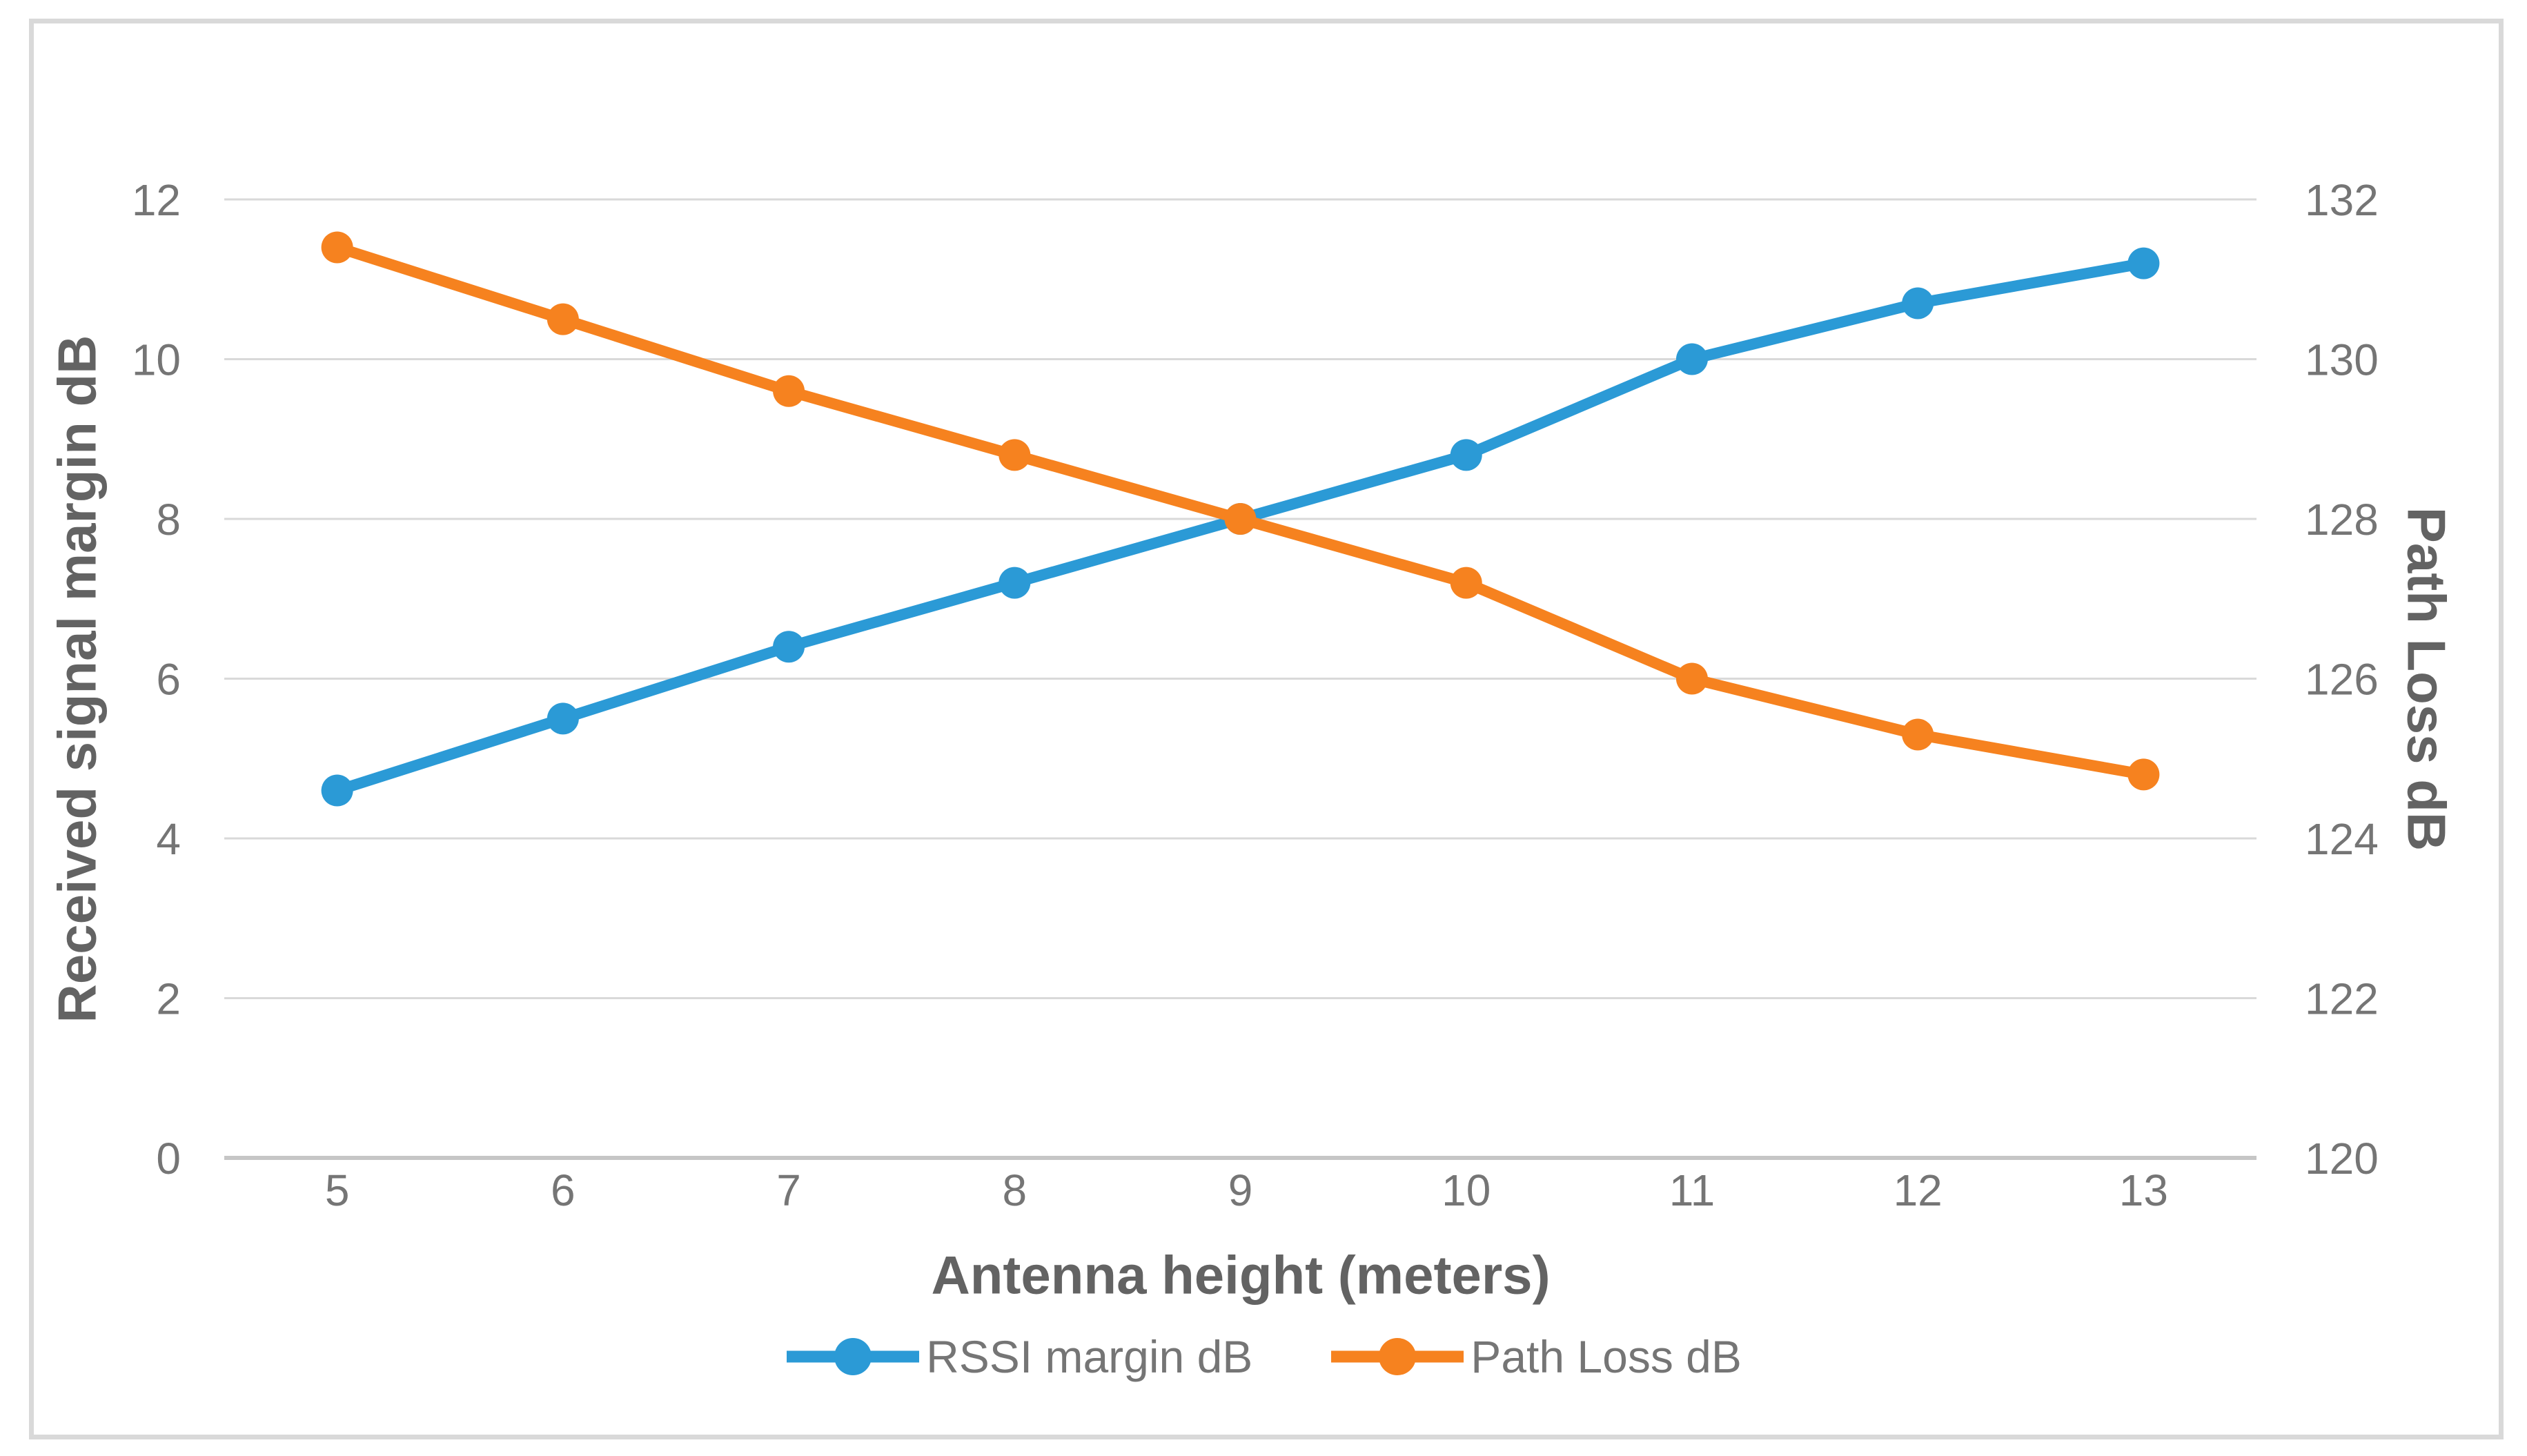  Describe the element at coordinates (1241, 1190) in the screenshot. I see `x-axis-tick-label: 9` at that location.